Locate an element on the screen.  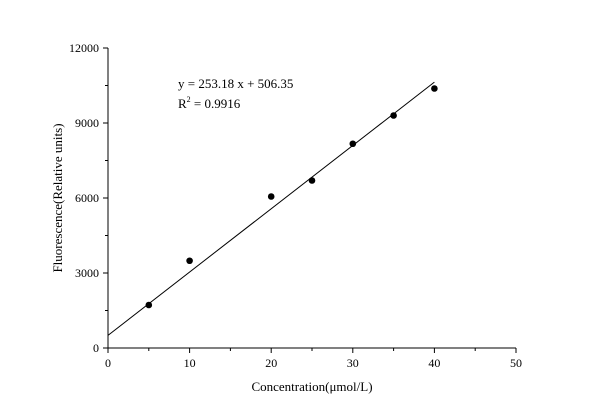
x-axis-title: Concentration(μmol/L) is located at coordinates (311, 386).